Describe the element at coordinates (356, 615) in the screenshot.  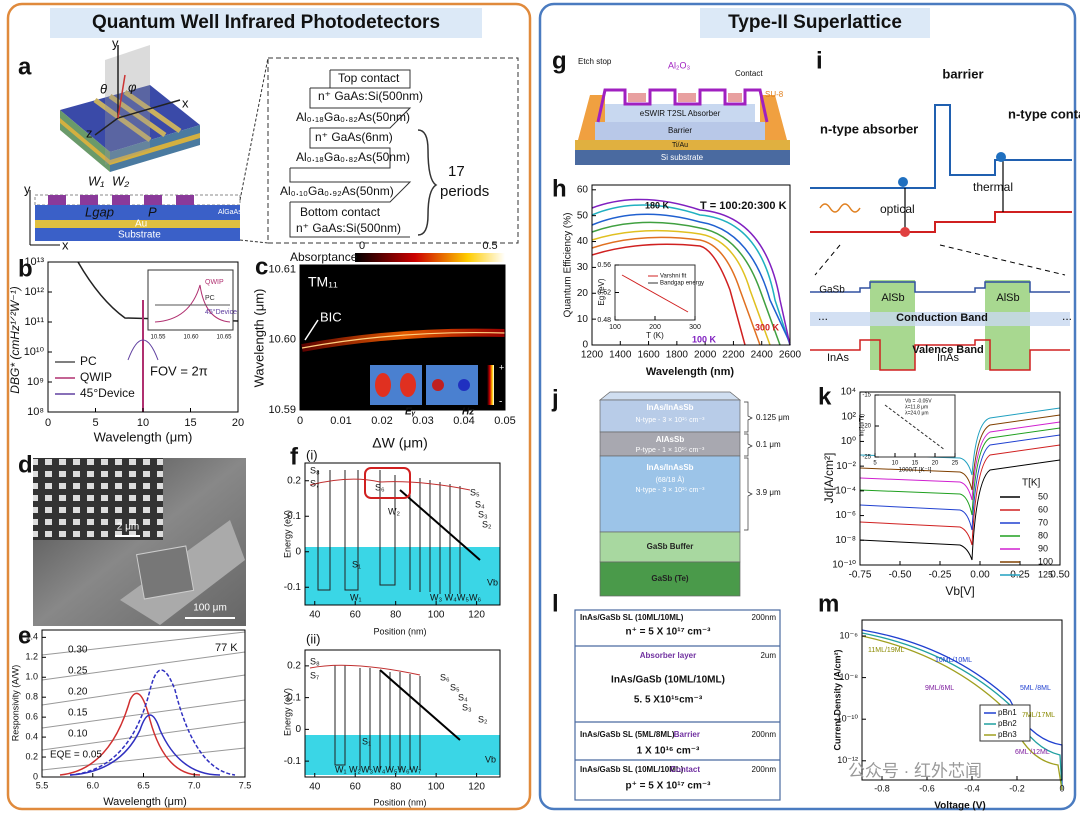
I see `x-tick-label: 60` at that location.